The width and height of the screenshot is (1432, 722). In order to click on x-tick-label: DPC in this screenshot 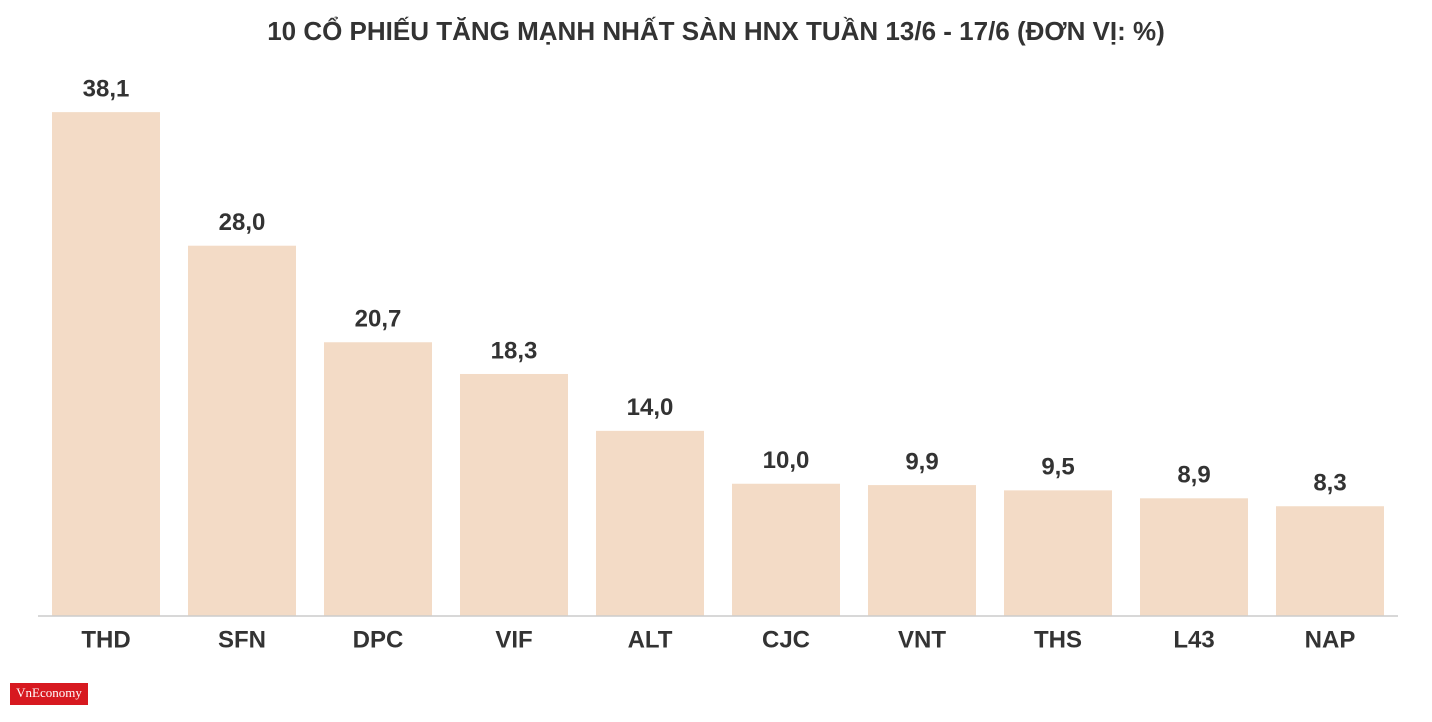, I will do `click(378, 639)`.